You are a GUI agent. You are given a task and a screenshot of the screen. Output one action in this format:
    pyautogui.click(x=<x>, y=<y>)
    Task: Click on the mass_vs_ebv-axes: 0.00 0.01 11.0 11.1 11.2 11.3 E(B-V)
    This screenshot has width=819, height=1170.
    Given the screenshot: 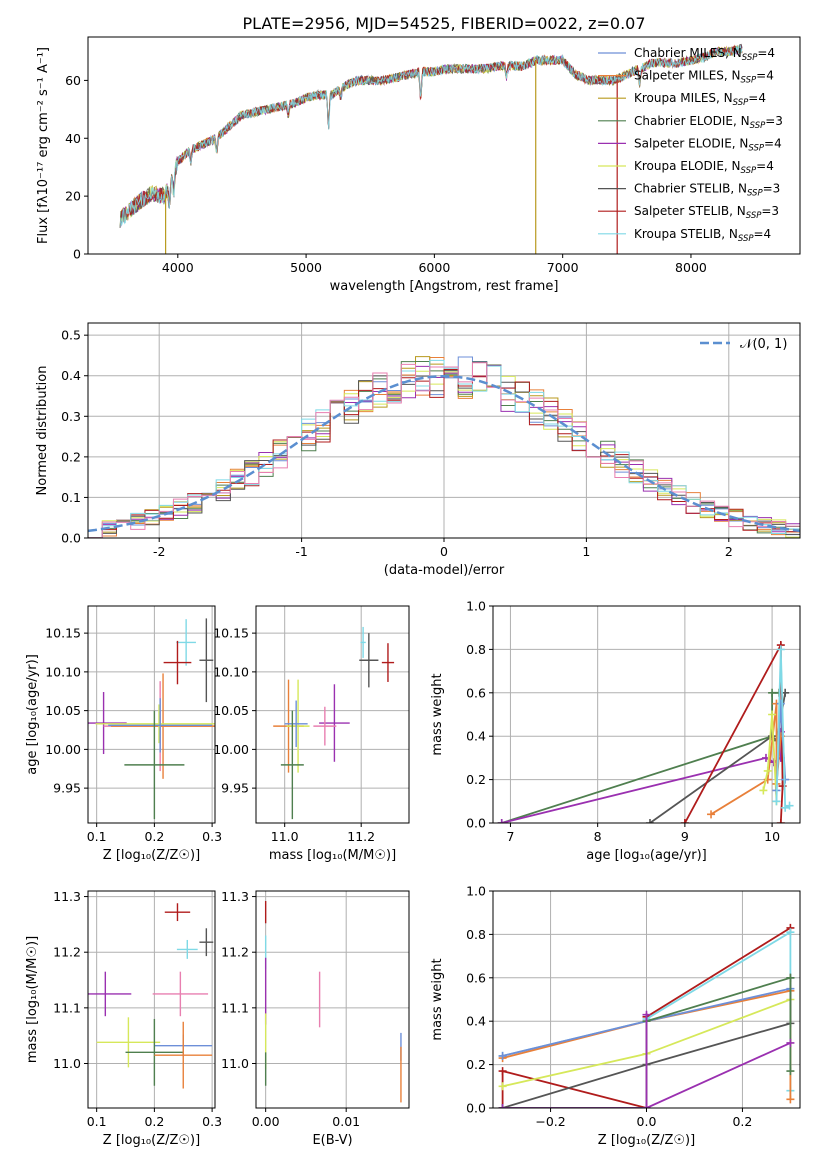 What is the action you would take?
    pyautogui.click(x=315, y=1018)
    